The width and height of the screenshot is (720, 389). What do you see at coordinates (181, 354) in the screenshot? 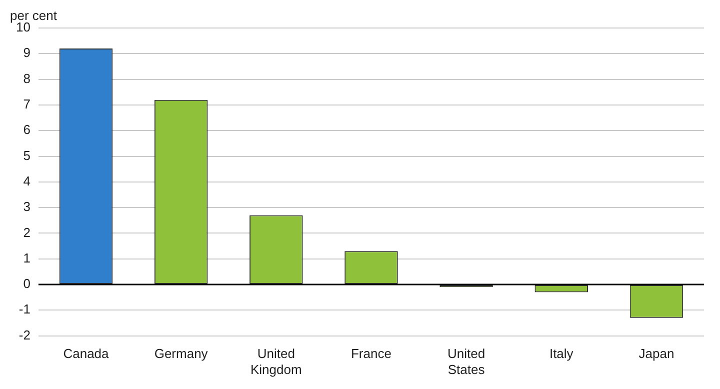
I see `x-tick-label: Germany` at bounding box center [181, 354].